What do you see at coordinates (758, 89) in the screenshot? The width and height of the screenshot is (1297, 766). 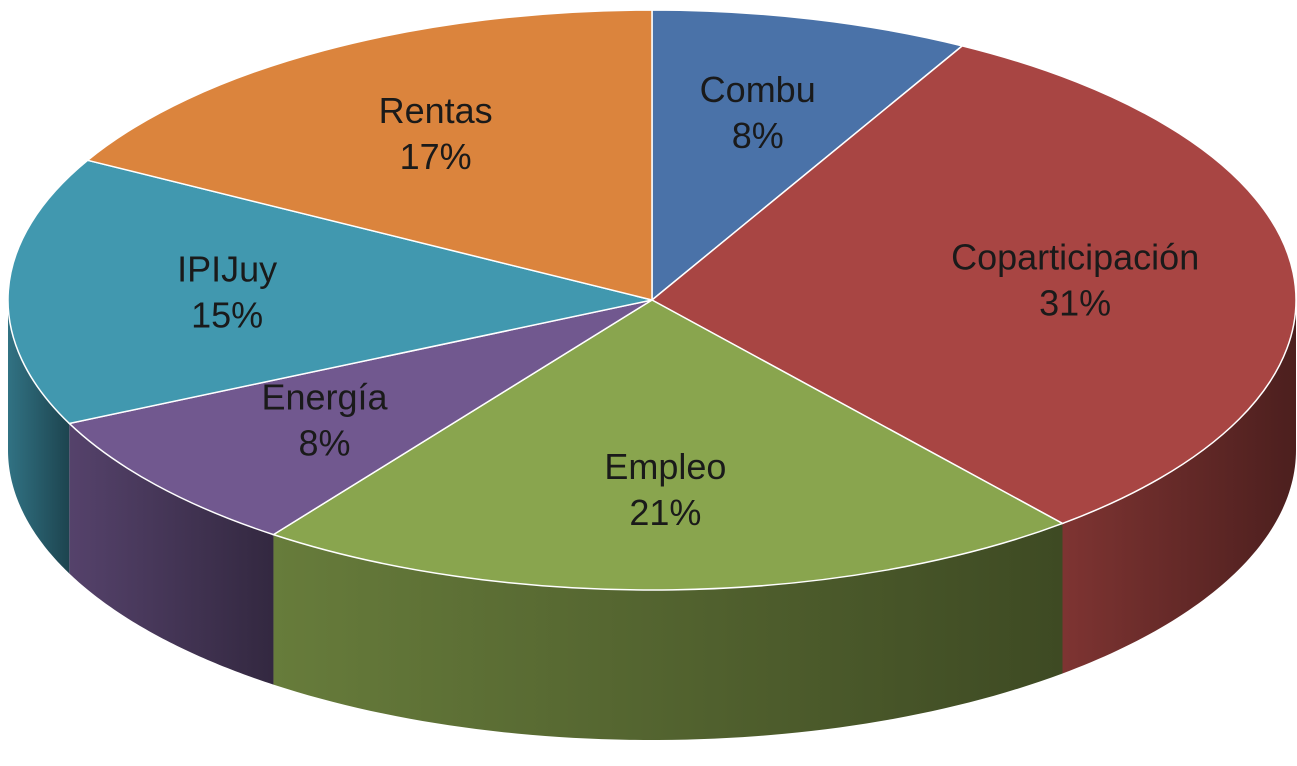 I see `slice-label: Combu` at bounding box center [758, 89].